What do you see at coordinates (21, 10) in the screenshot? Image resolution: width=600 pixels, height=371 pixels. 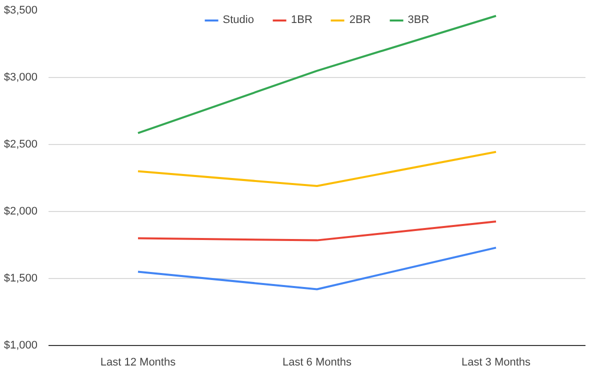 I see `y-tick-label: $3,500` at bounding box center [21, 10].